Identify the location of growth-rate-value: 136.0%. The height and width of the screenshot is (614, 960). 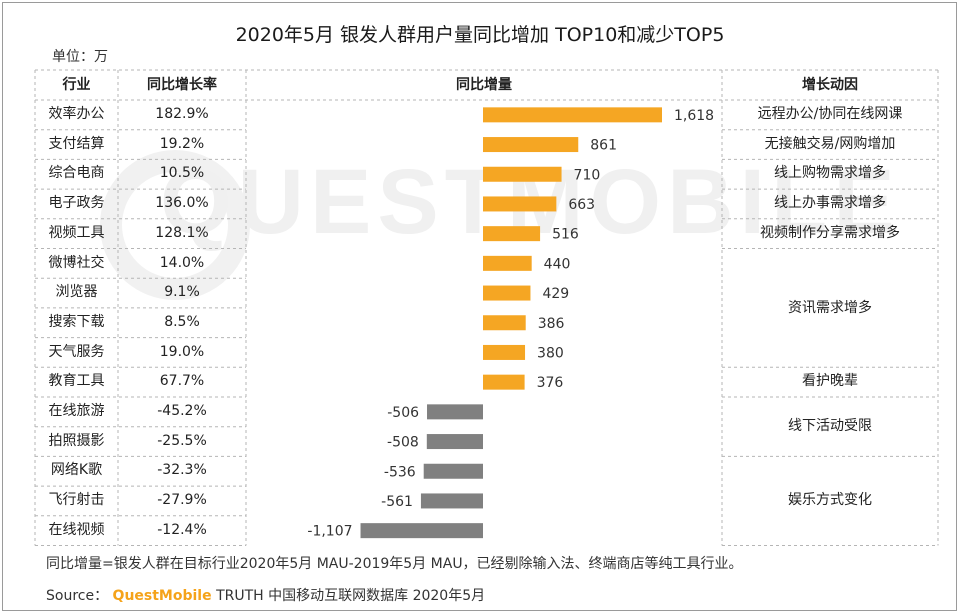
(182, 203).